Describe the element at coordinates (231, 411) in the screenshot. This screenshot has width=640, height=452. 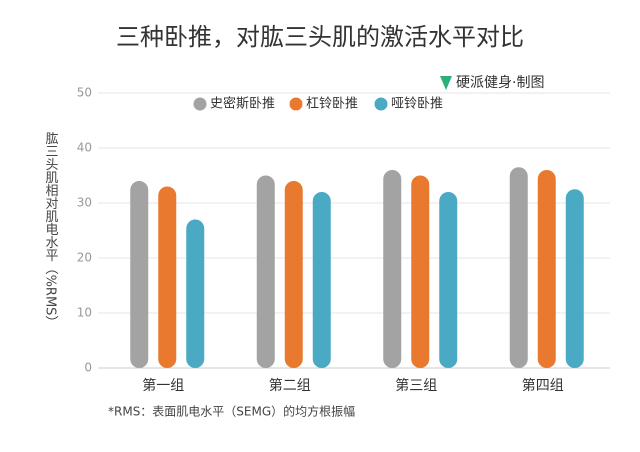
I see `footnote: *RMS：表面肌电水平（SEMG）的均方根振幅` at that location.